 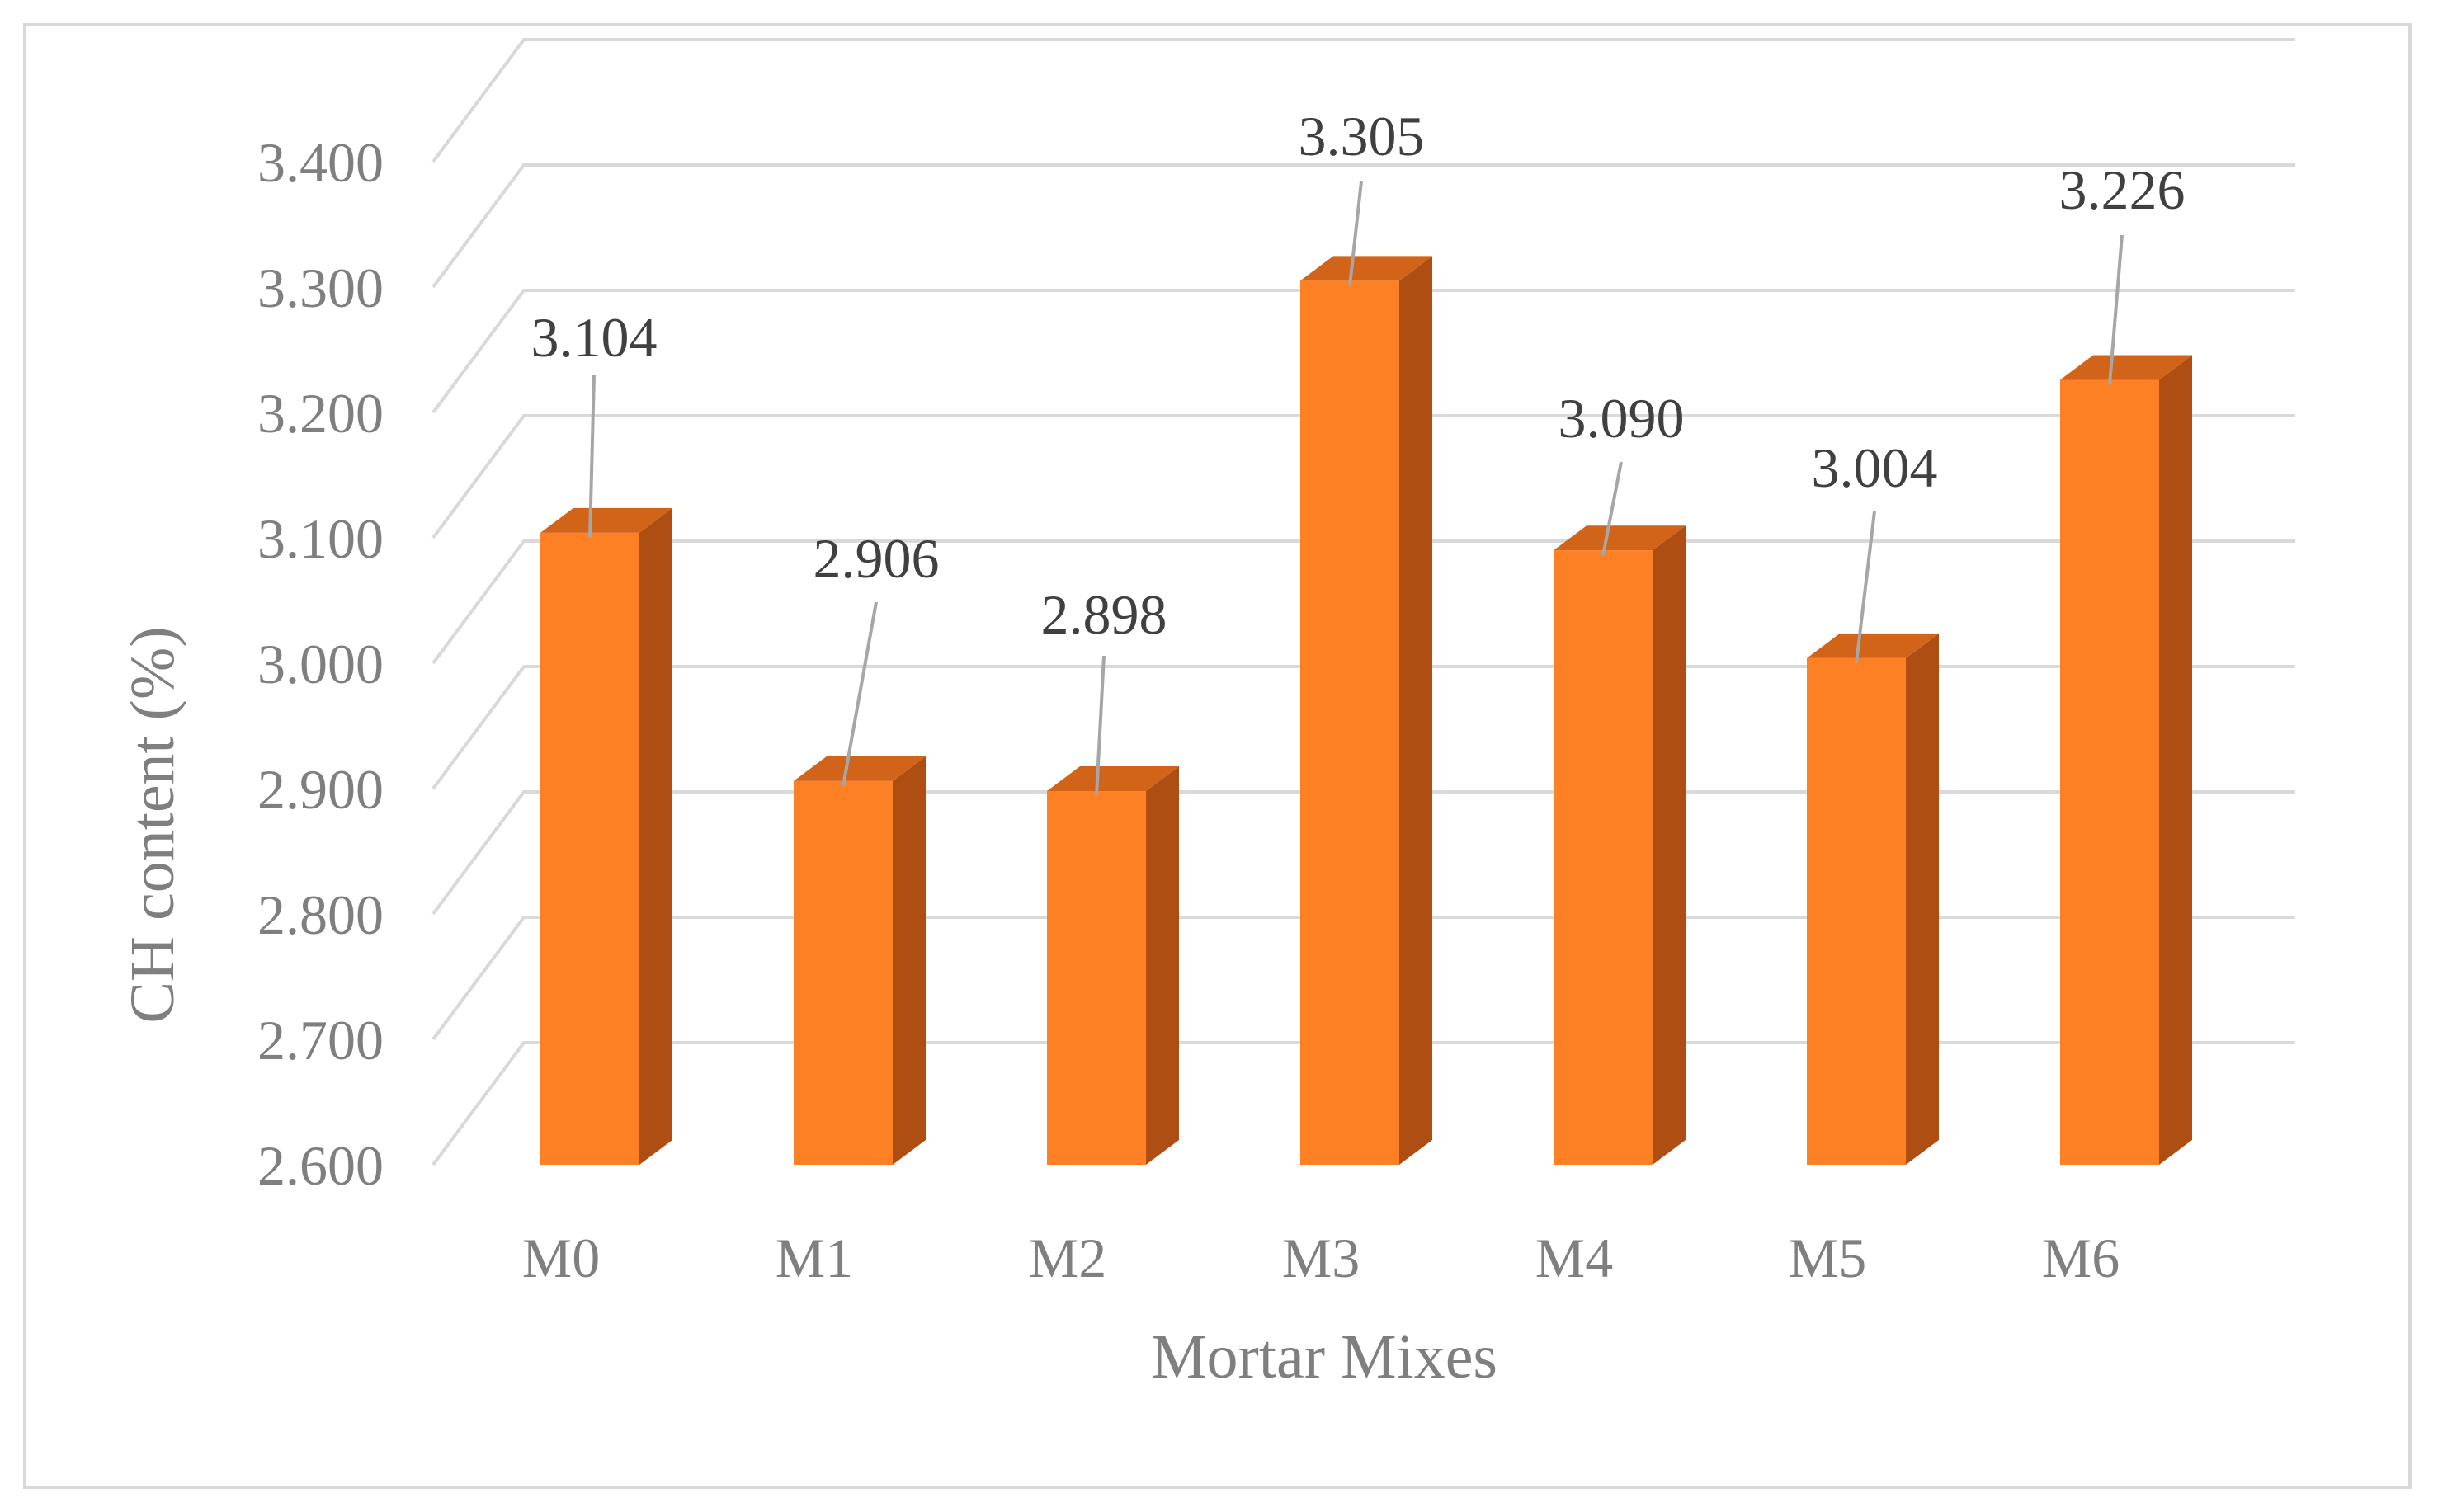 I want to click on data-label: 3.090, so click(x=1622, y=418).